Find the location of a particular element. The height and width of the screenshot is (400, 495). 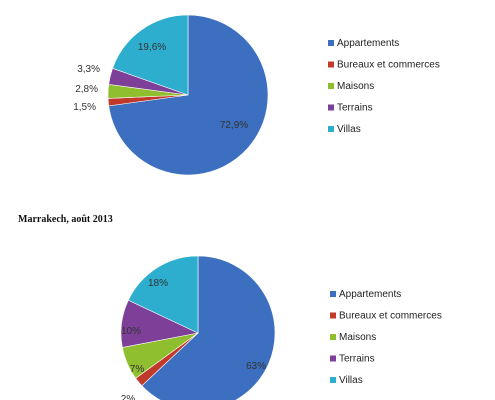

data-label-maisons: 7% is located at coordinates (137, 369).